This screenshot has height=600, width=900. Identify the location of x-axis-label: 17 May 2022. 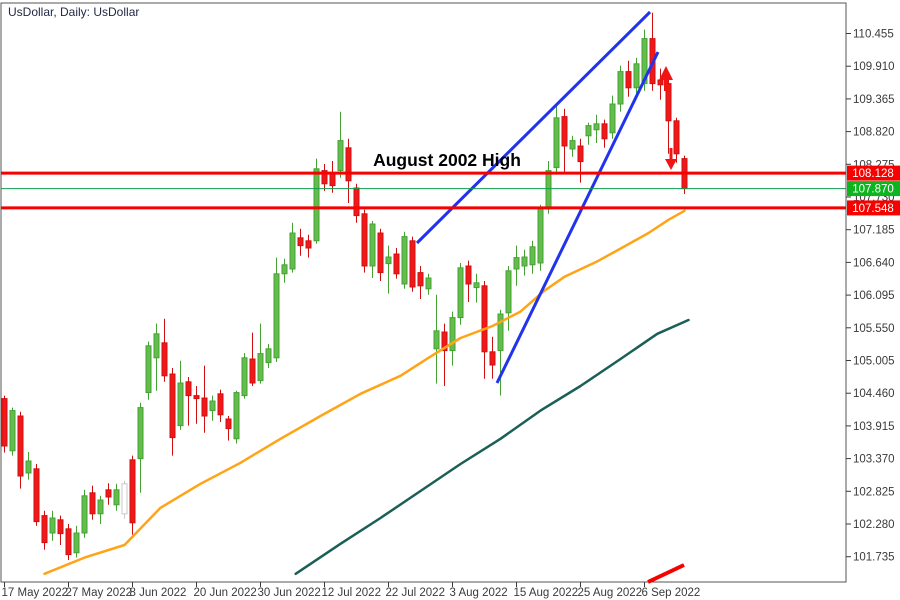
(35, 593).